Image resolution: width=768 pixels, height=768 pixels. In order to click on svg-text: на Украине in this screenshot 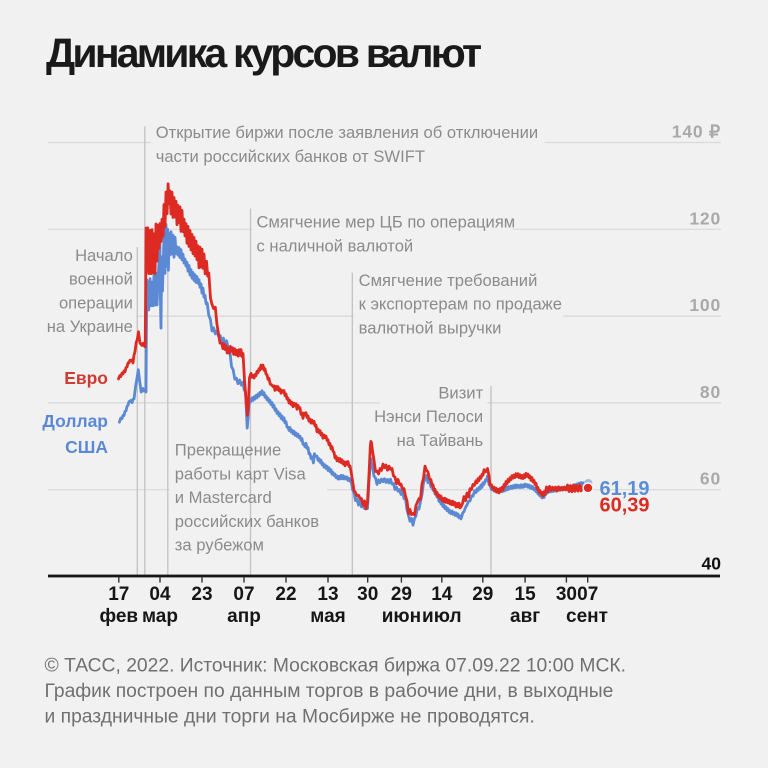, I will do `click(90, 326)`.